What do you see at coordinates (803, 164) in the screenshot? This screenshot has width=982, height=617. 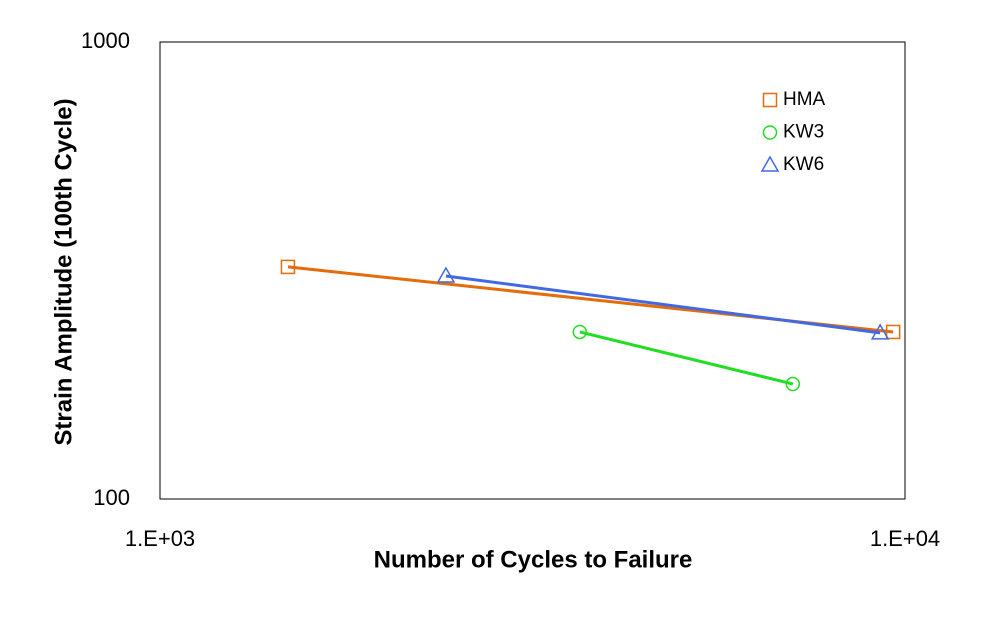 I see `legend-label: KW6` at bounding box center [803, 164].